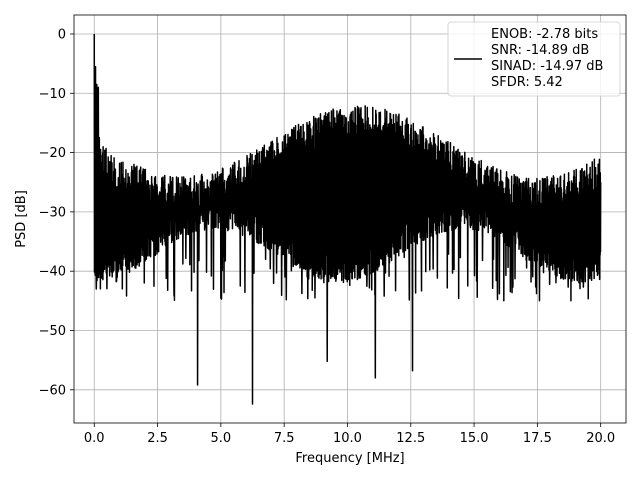  Describe the element at coordinates (62, 34) in the screenshot. I see `y-tick-label: 0` at that location.